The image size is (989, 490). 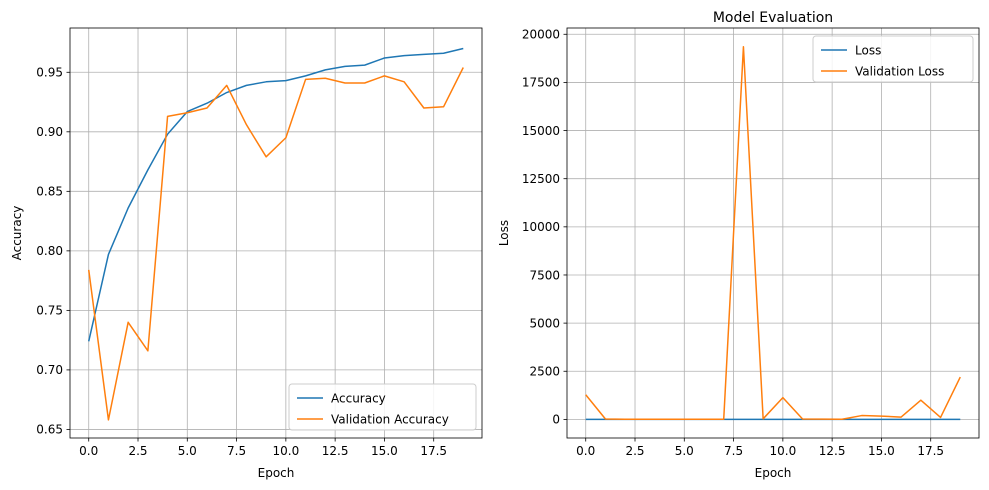 What do you see at coordinates (544, 372) in the screenshot?
I see `y-tick-label: 2500` at bounding box center [544, 372].